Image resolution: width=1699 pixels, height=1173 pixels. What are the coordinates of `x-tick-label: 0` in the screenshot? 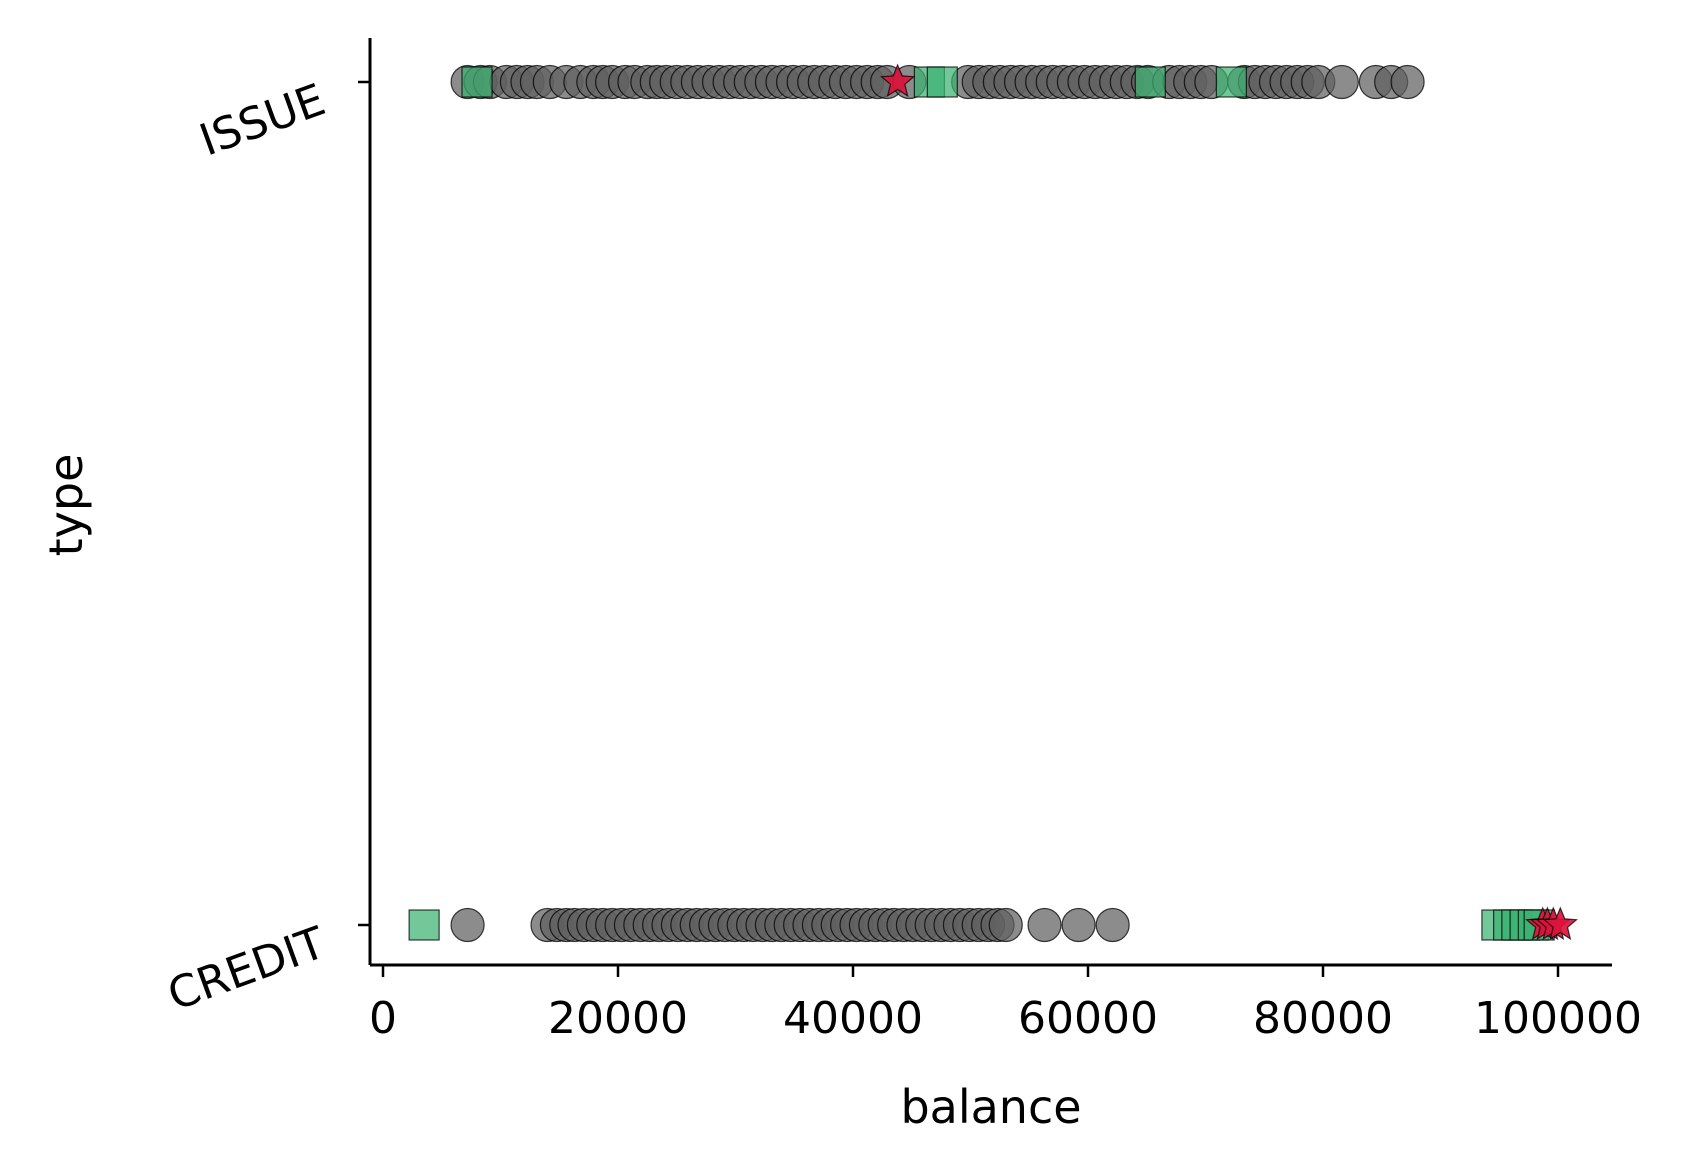 It's located at (383, 1018).